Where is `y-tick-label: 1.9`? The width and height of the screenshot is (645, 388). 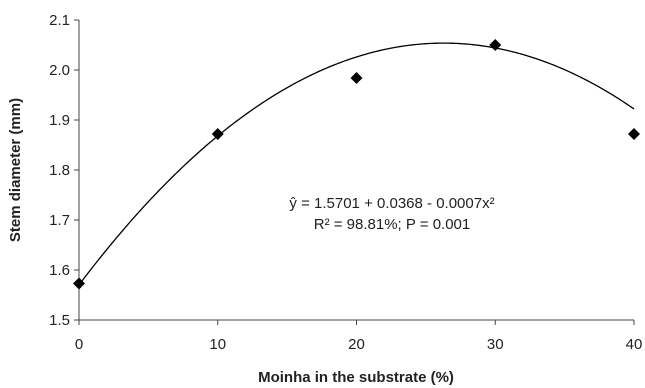 y-tick-label: 1.9 is located at coordinates (59, 120).